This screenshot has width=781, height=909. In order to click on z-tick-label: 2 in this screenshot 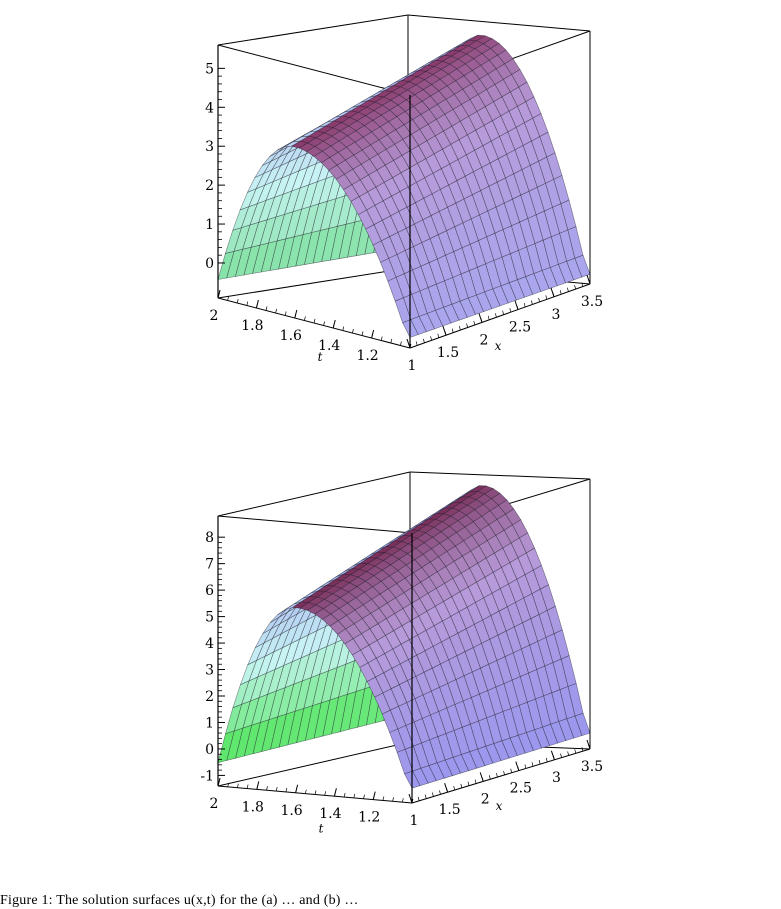, I will do `click(209, 697)`.